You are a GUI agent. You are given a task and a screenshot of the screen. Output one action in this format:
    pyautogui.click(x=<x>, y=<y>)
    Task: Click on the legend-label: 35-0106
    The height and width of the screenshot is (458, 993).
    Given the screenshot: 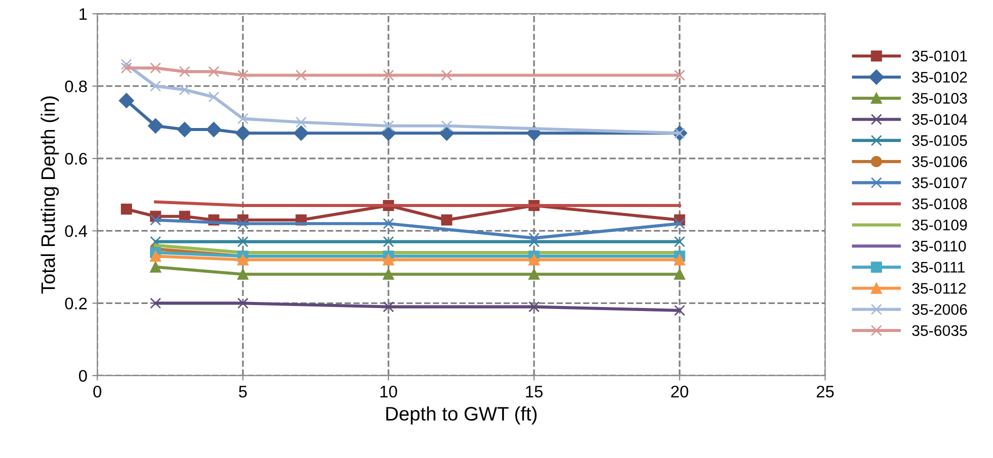 What is the action you would take?
    pyautogui.click(x=939, y=162)
    